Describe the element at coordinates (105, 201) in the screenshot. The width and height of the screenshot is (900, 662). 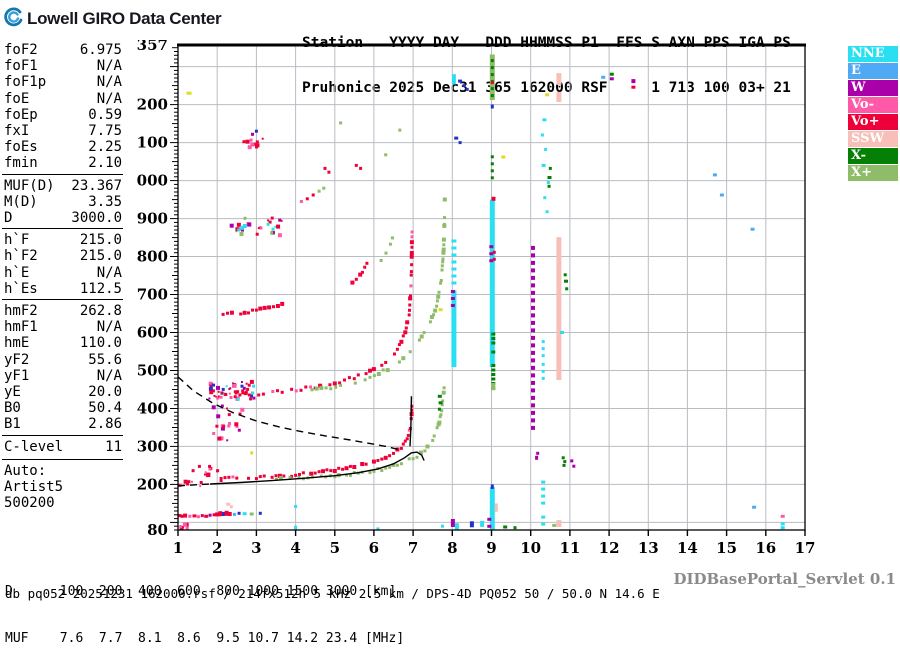
I see `param-value: 3.35` at that location.